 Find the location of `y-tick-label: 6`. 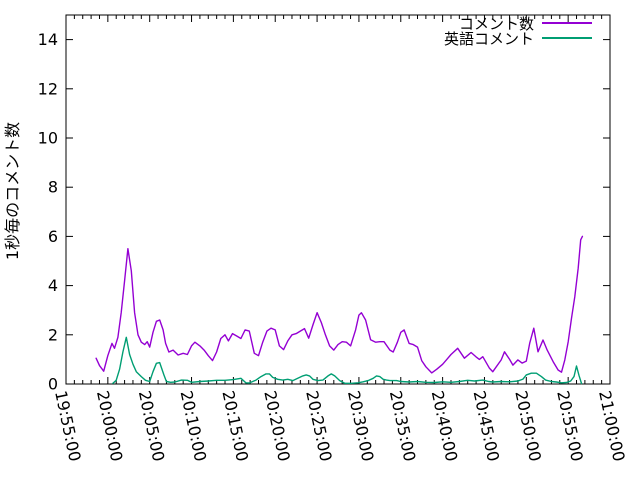

y-tick-label: 6 is located at coordinates (53, 236).